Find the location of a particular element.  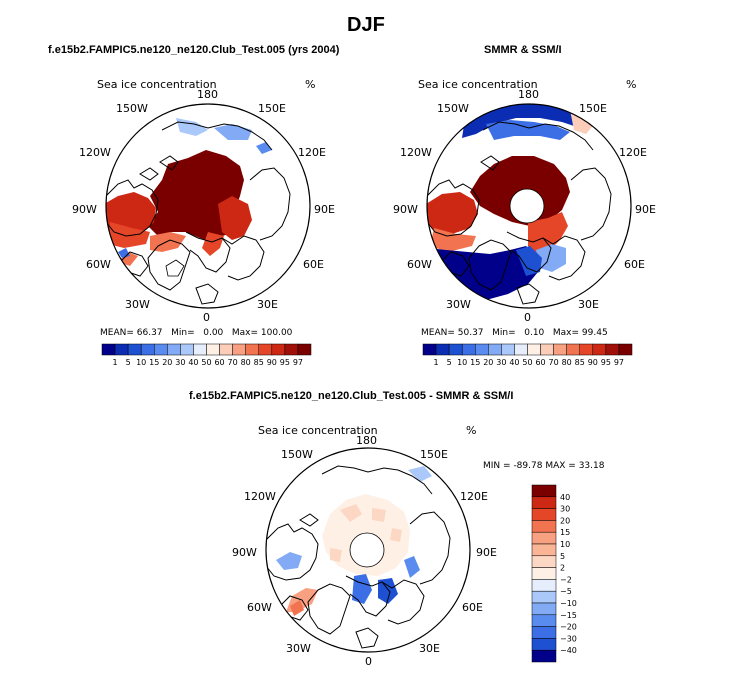

panel2-field-label: Sea ice concentration is located at coordinates (478, 84).